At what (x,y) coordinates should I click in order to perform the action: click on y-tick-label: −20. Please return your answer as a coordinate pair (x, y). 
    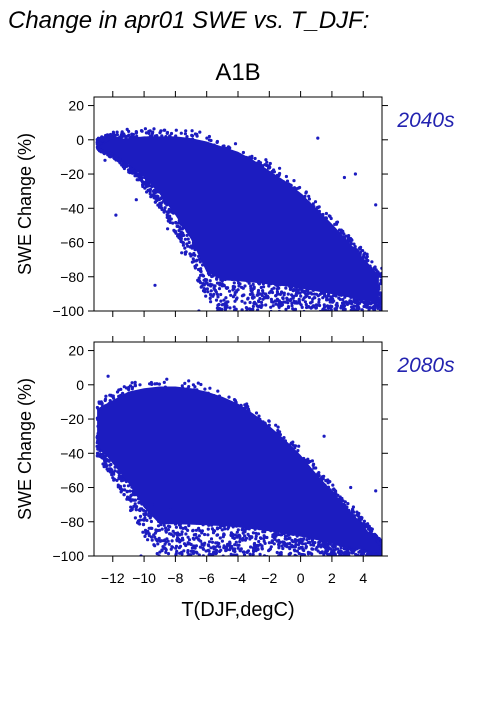
    Looking at the image, I should click on (72, 174).